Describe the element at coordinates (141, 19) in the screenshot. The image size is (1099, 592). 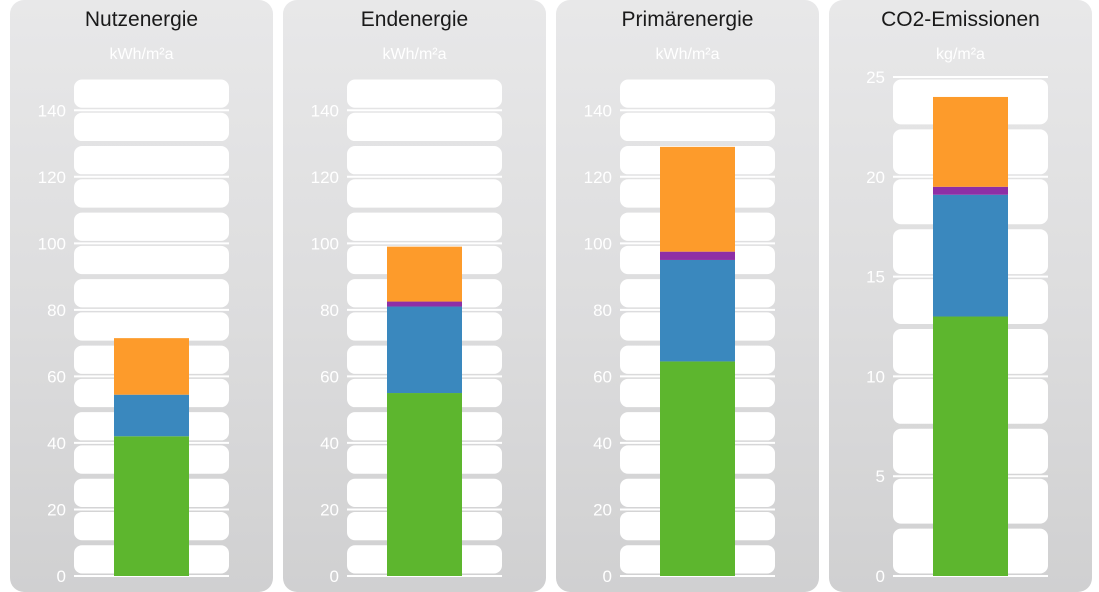
I see `chart-title: Nutzenergie` at that location.